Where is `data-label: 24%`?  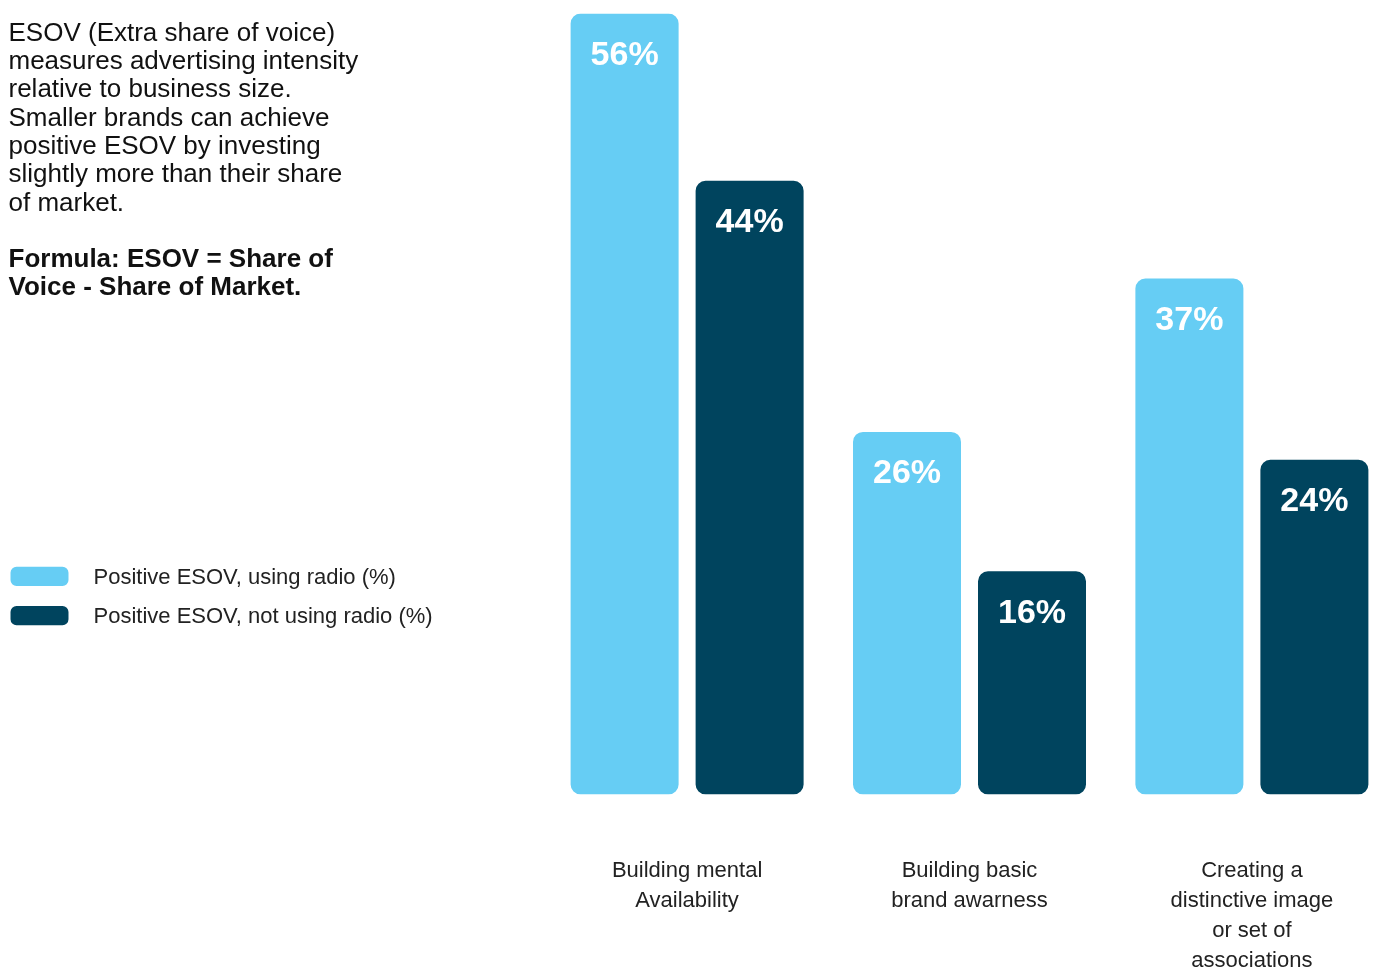 data-label: 24% is located at coordinates (1314, 499).